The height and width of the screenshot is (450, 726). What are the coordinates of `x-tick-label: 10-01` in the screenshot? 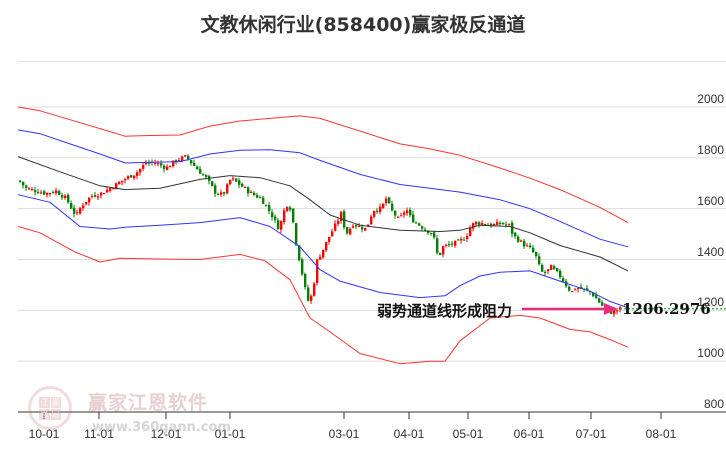 It's located at (44, 434).